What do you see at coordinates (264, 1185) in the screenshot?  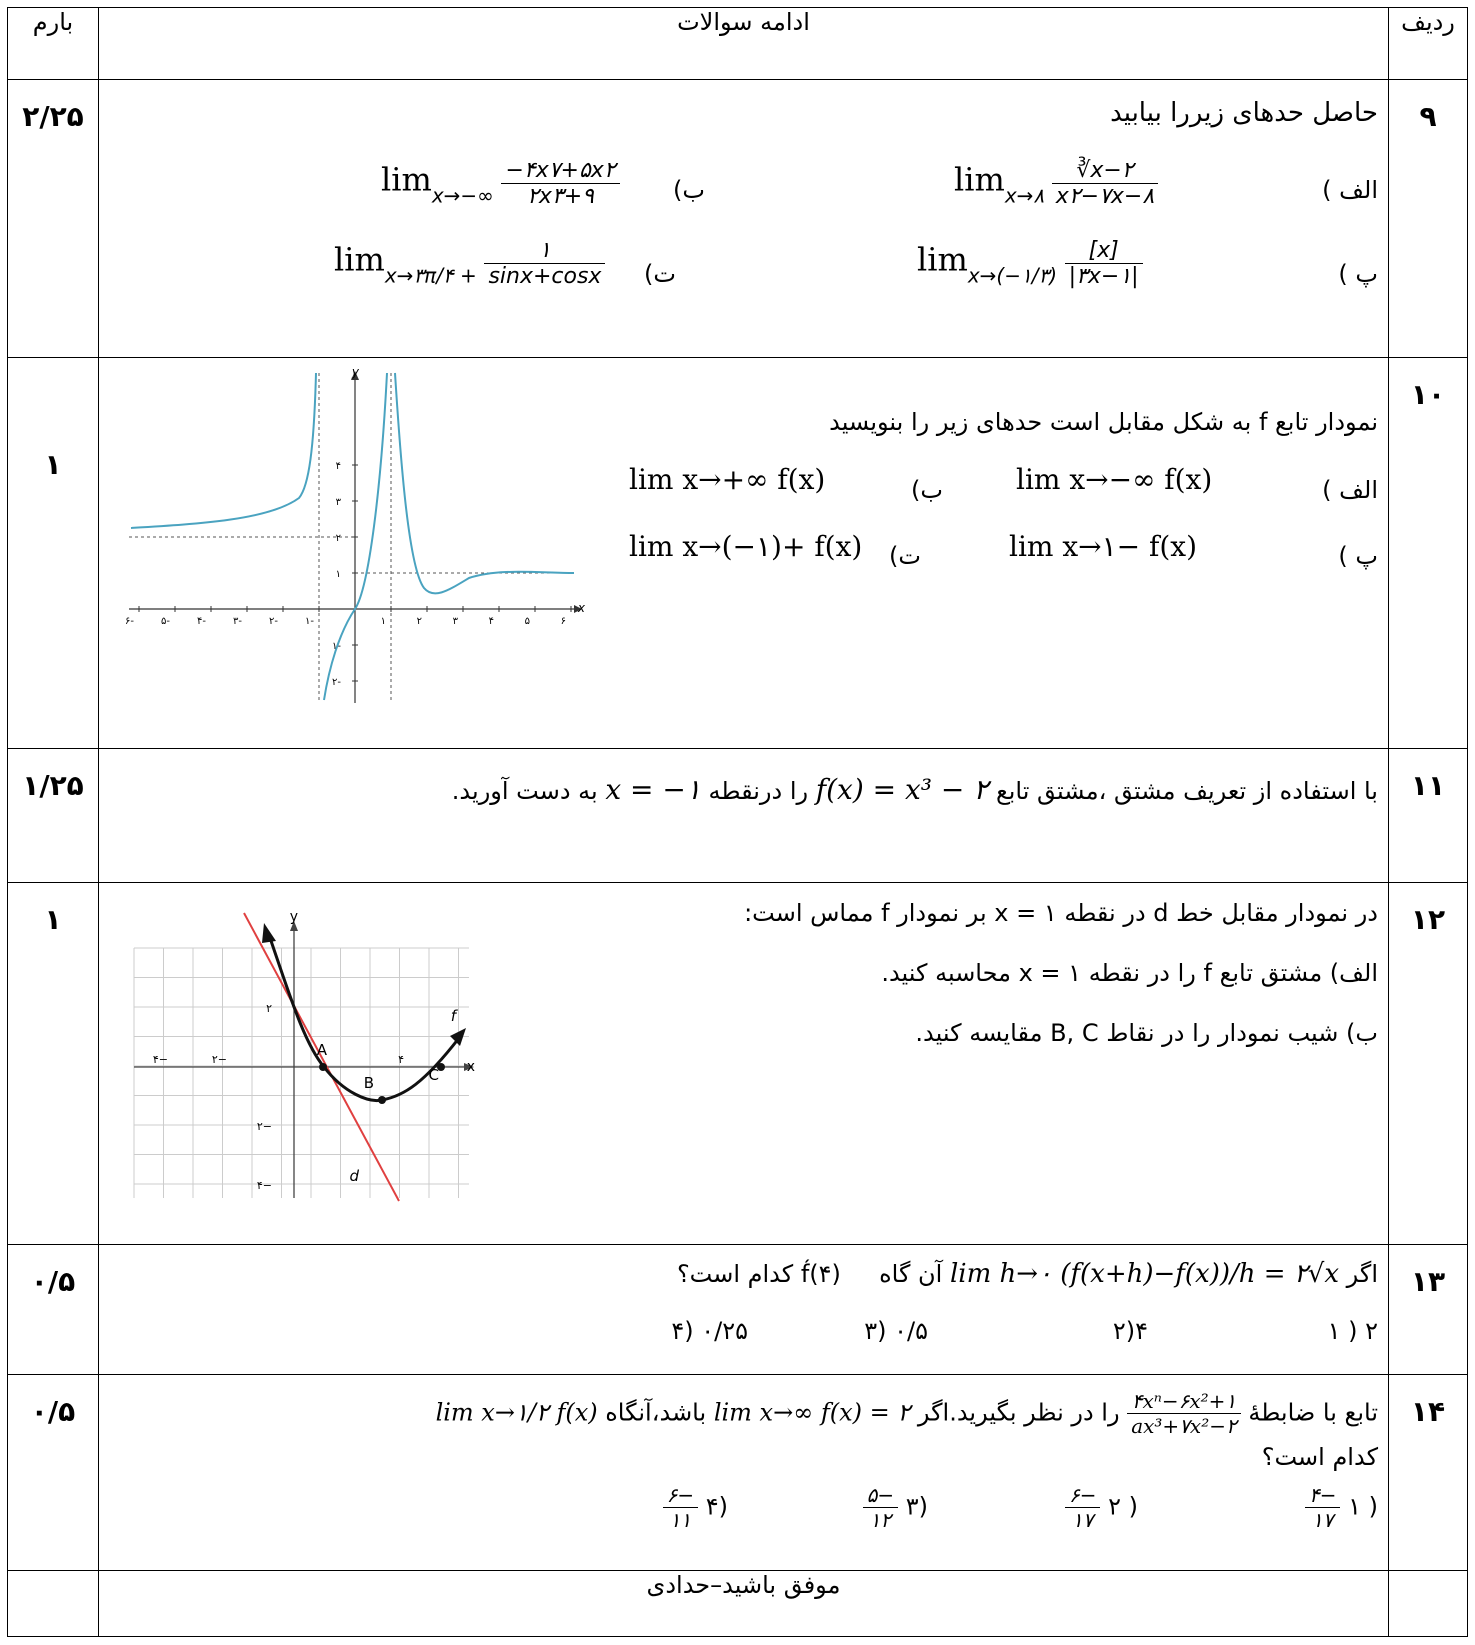 I see `q12-y-tick-label: −۴` at bounding box center [264, 1185].